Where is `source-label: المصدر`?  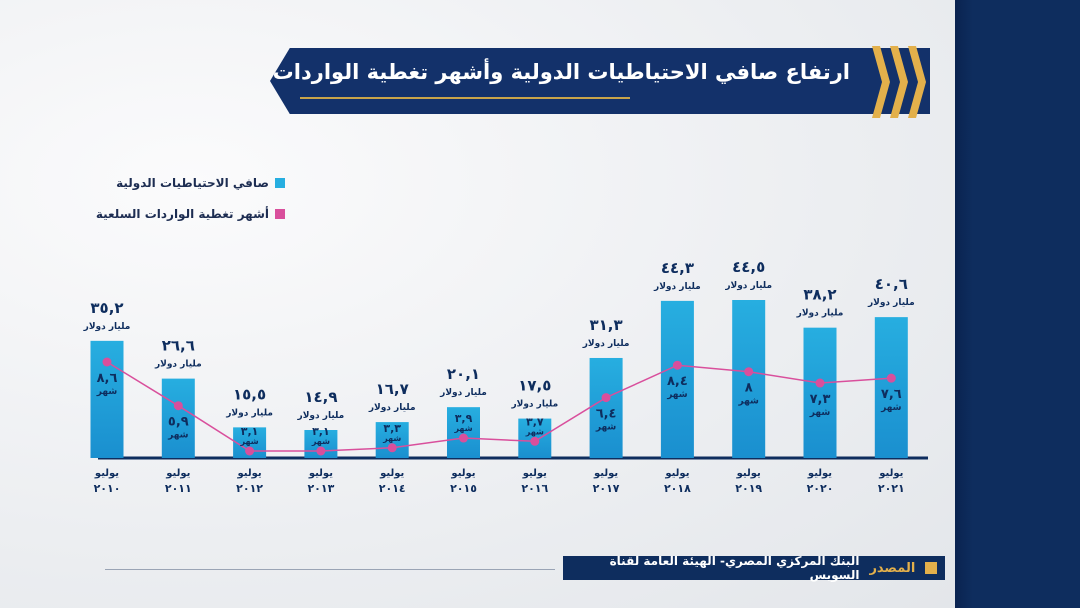
source-label: المصدر is located at coordinates (892, 568).